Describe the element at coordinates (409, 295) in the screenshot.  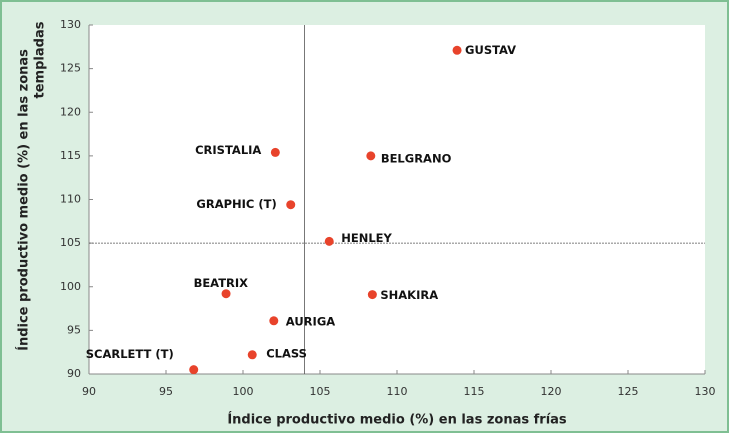
I see `point-label: SHAKIRA` at that location.